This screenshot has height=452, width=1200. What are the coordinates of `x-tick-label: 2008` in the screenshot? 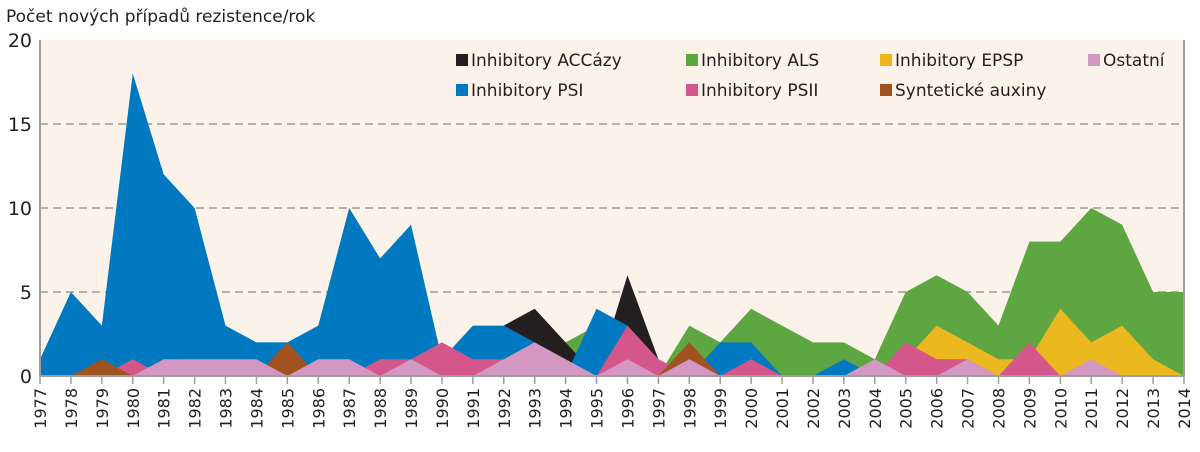 It's located at (998, 408).